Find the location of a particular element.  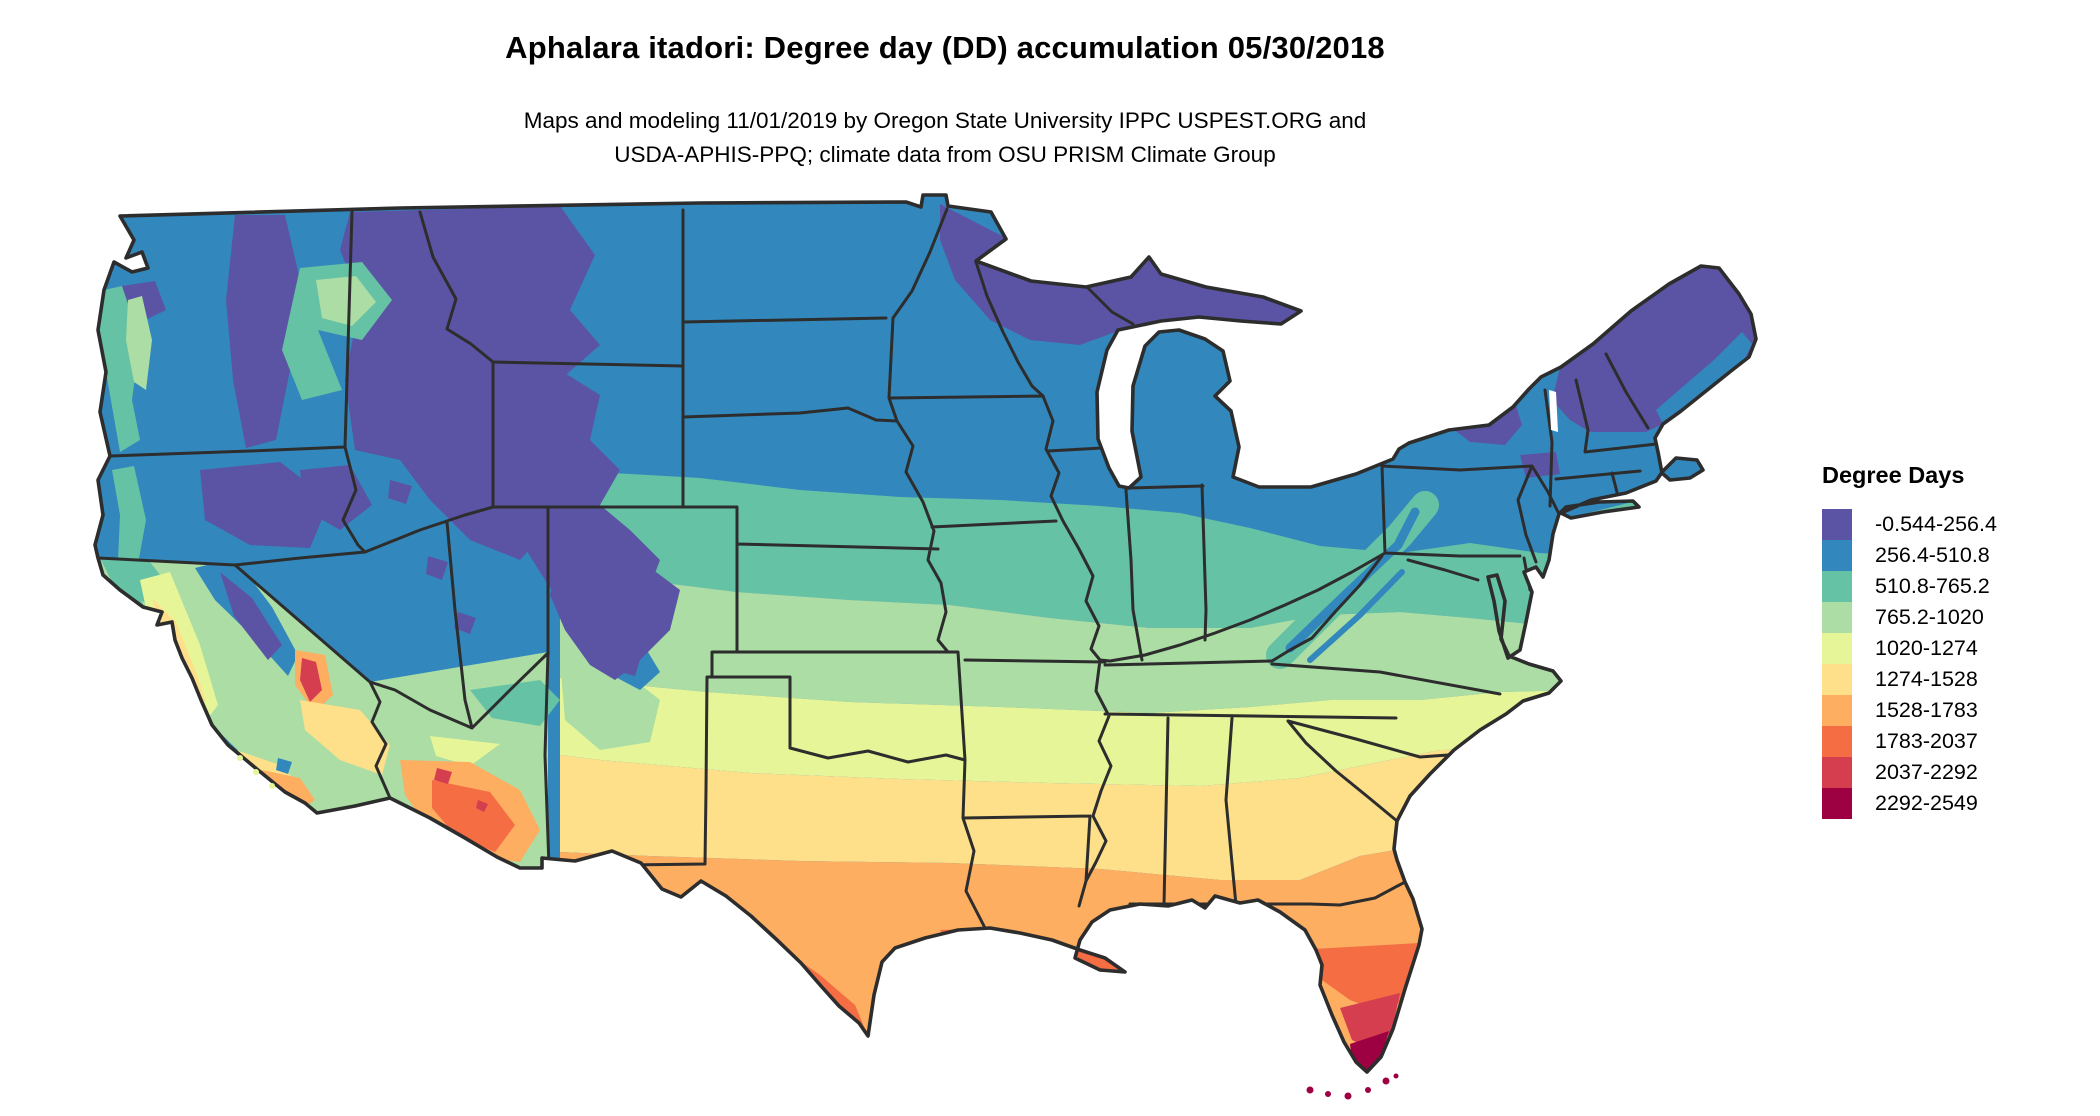

basin-purple-speck2 is located at coordinates (437, 568).